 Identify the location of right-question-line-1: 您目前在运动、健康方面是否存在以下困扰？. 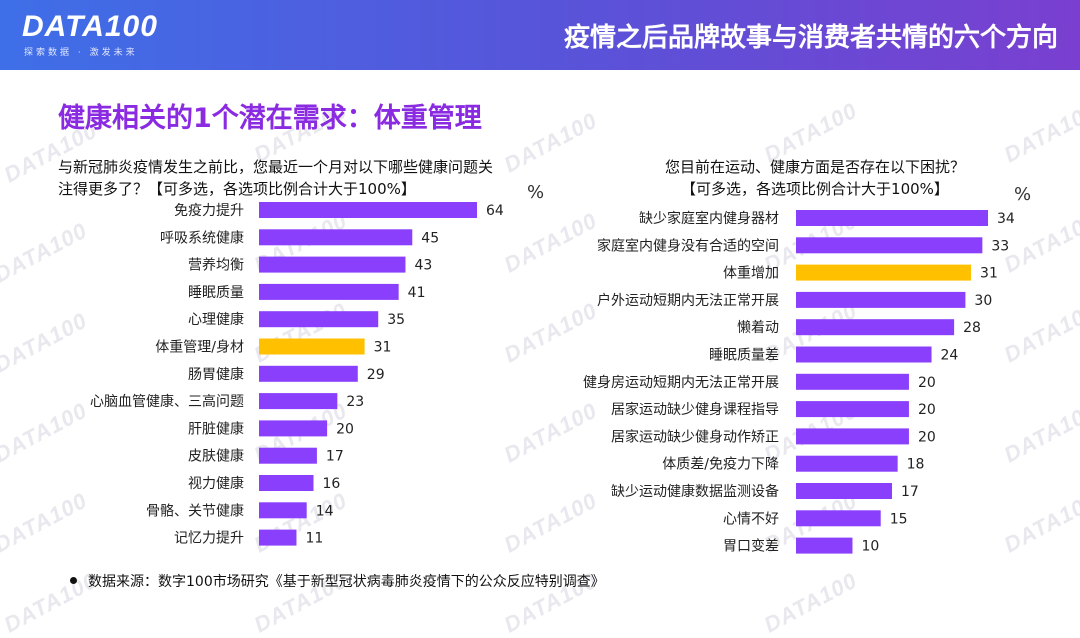
(814, 167).